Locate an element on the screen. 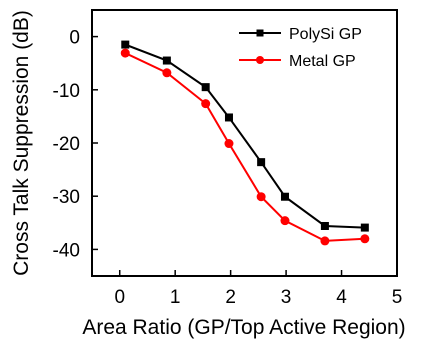 The width and height of the screenshot is (422, 339). x-tick-label: 4 is located at coordinates (341, 297).